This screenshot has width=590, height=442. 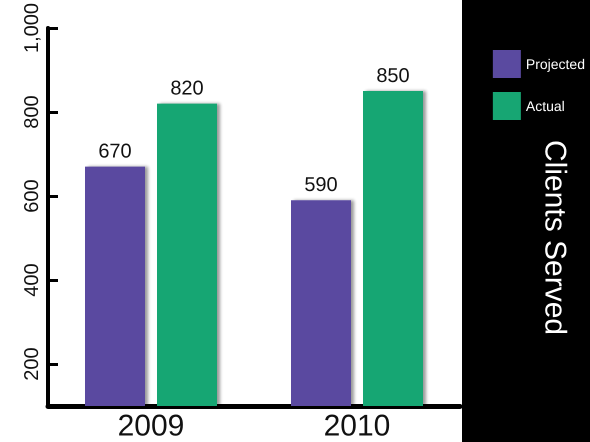 I want to click on x-tick-label: 2009, so click(x=151, y=426).